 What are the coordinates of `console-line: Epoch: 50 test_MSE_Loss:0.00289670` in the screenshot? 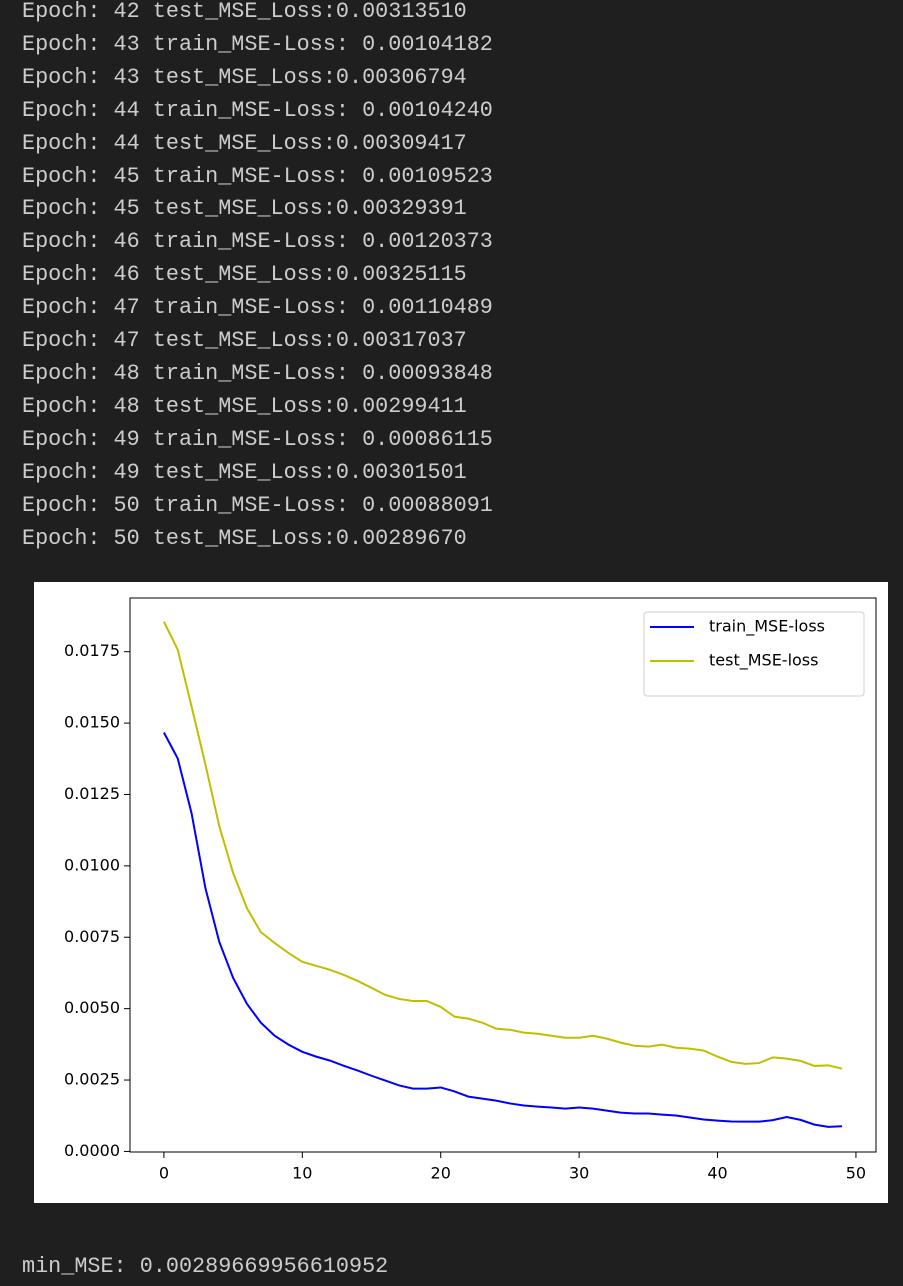 It's located at (244, 538).